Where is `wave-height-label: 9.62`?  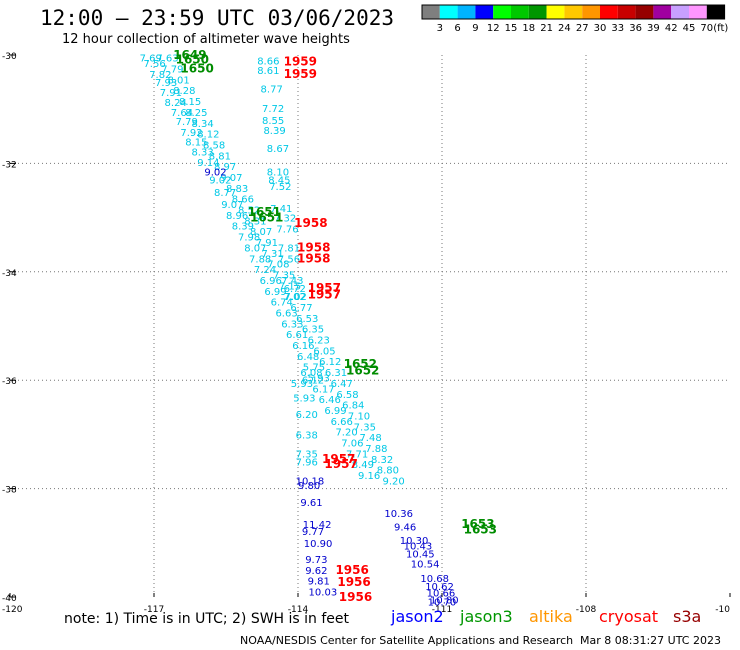
wave-height-label: 9.62 is located at coordinates (316, 571).